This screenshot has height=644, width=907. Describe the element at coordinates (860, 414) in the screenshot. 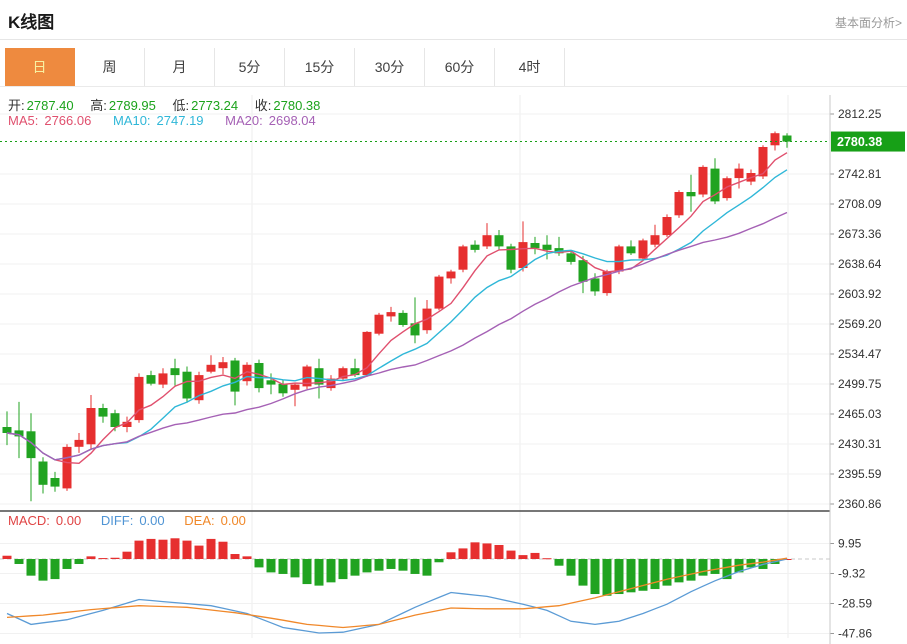

I see `svg-text: 2465.03` at that location.